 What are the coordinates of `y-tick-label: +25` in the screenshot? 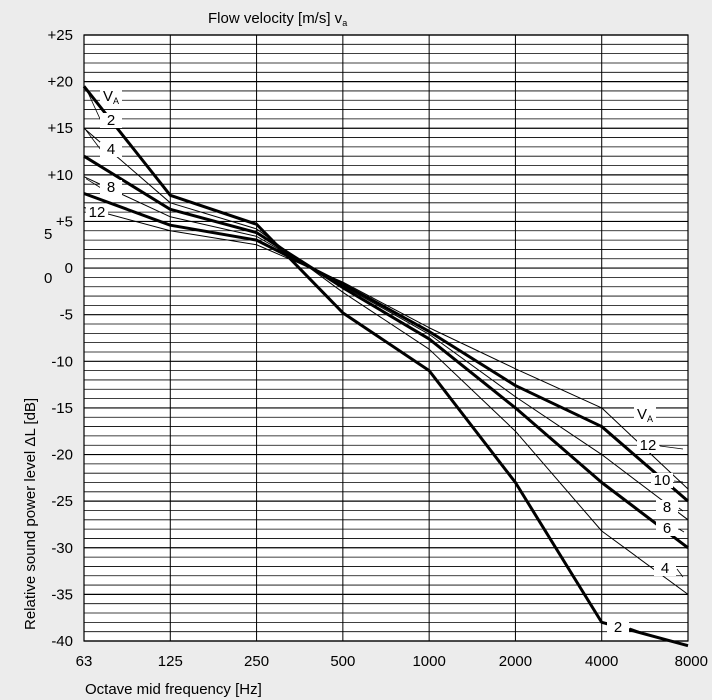 It's located at (60, 35).